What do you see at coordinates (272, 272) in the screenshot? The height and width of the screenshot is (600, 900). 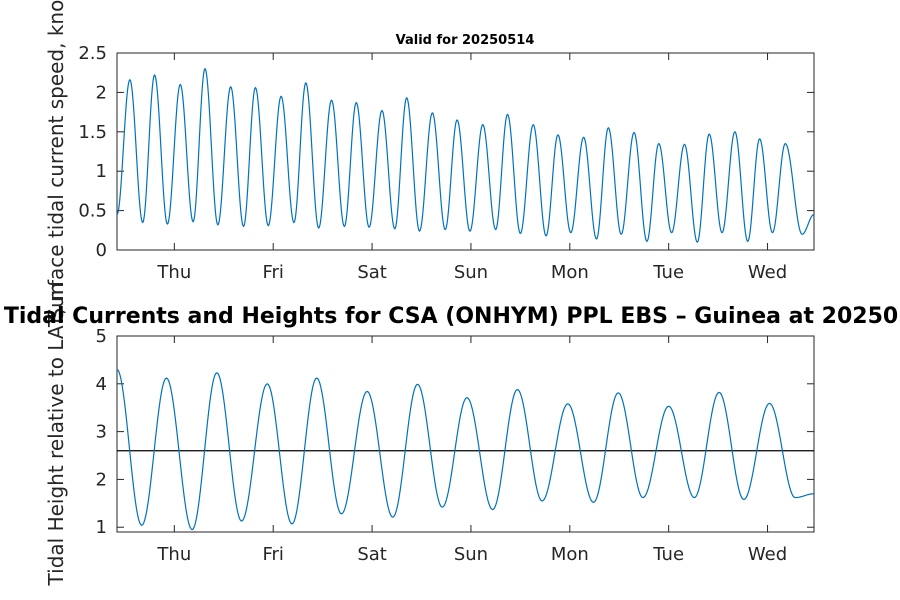 I see `current-speed-xtick-label: Fri` at bounding box center [272, 272].